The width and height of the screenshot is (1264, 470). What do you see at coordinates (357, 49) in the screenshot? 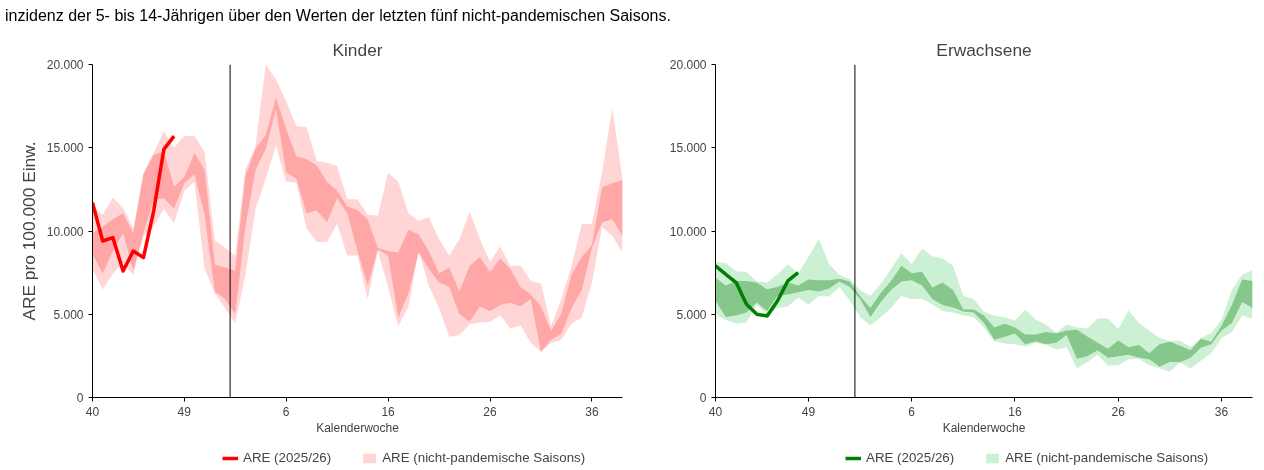
I see `chart-title: Kinder` at bounding box center [357, 49].